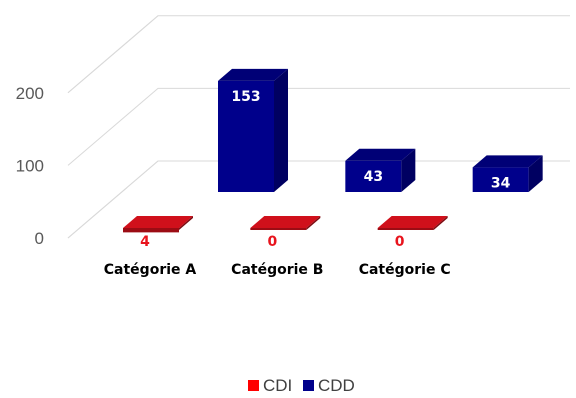 This screenshot has height=398, width=576. Describe the element at coordinates (30, 93) in the screenshot. I see `y-tick-label-200: 200` at that location.